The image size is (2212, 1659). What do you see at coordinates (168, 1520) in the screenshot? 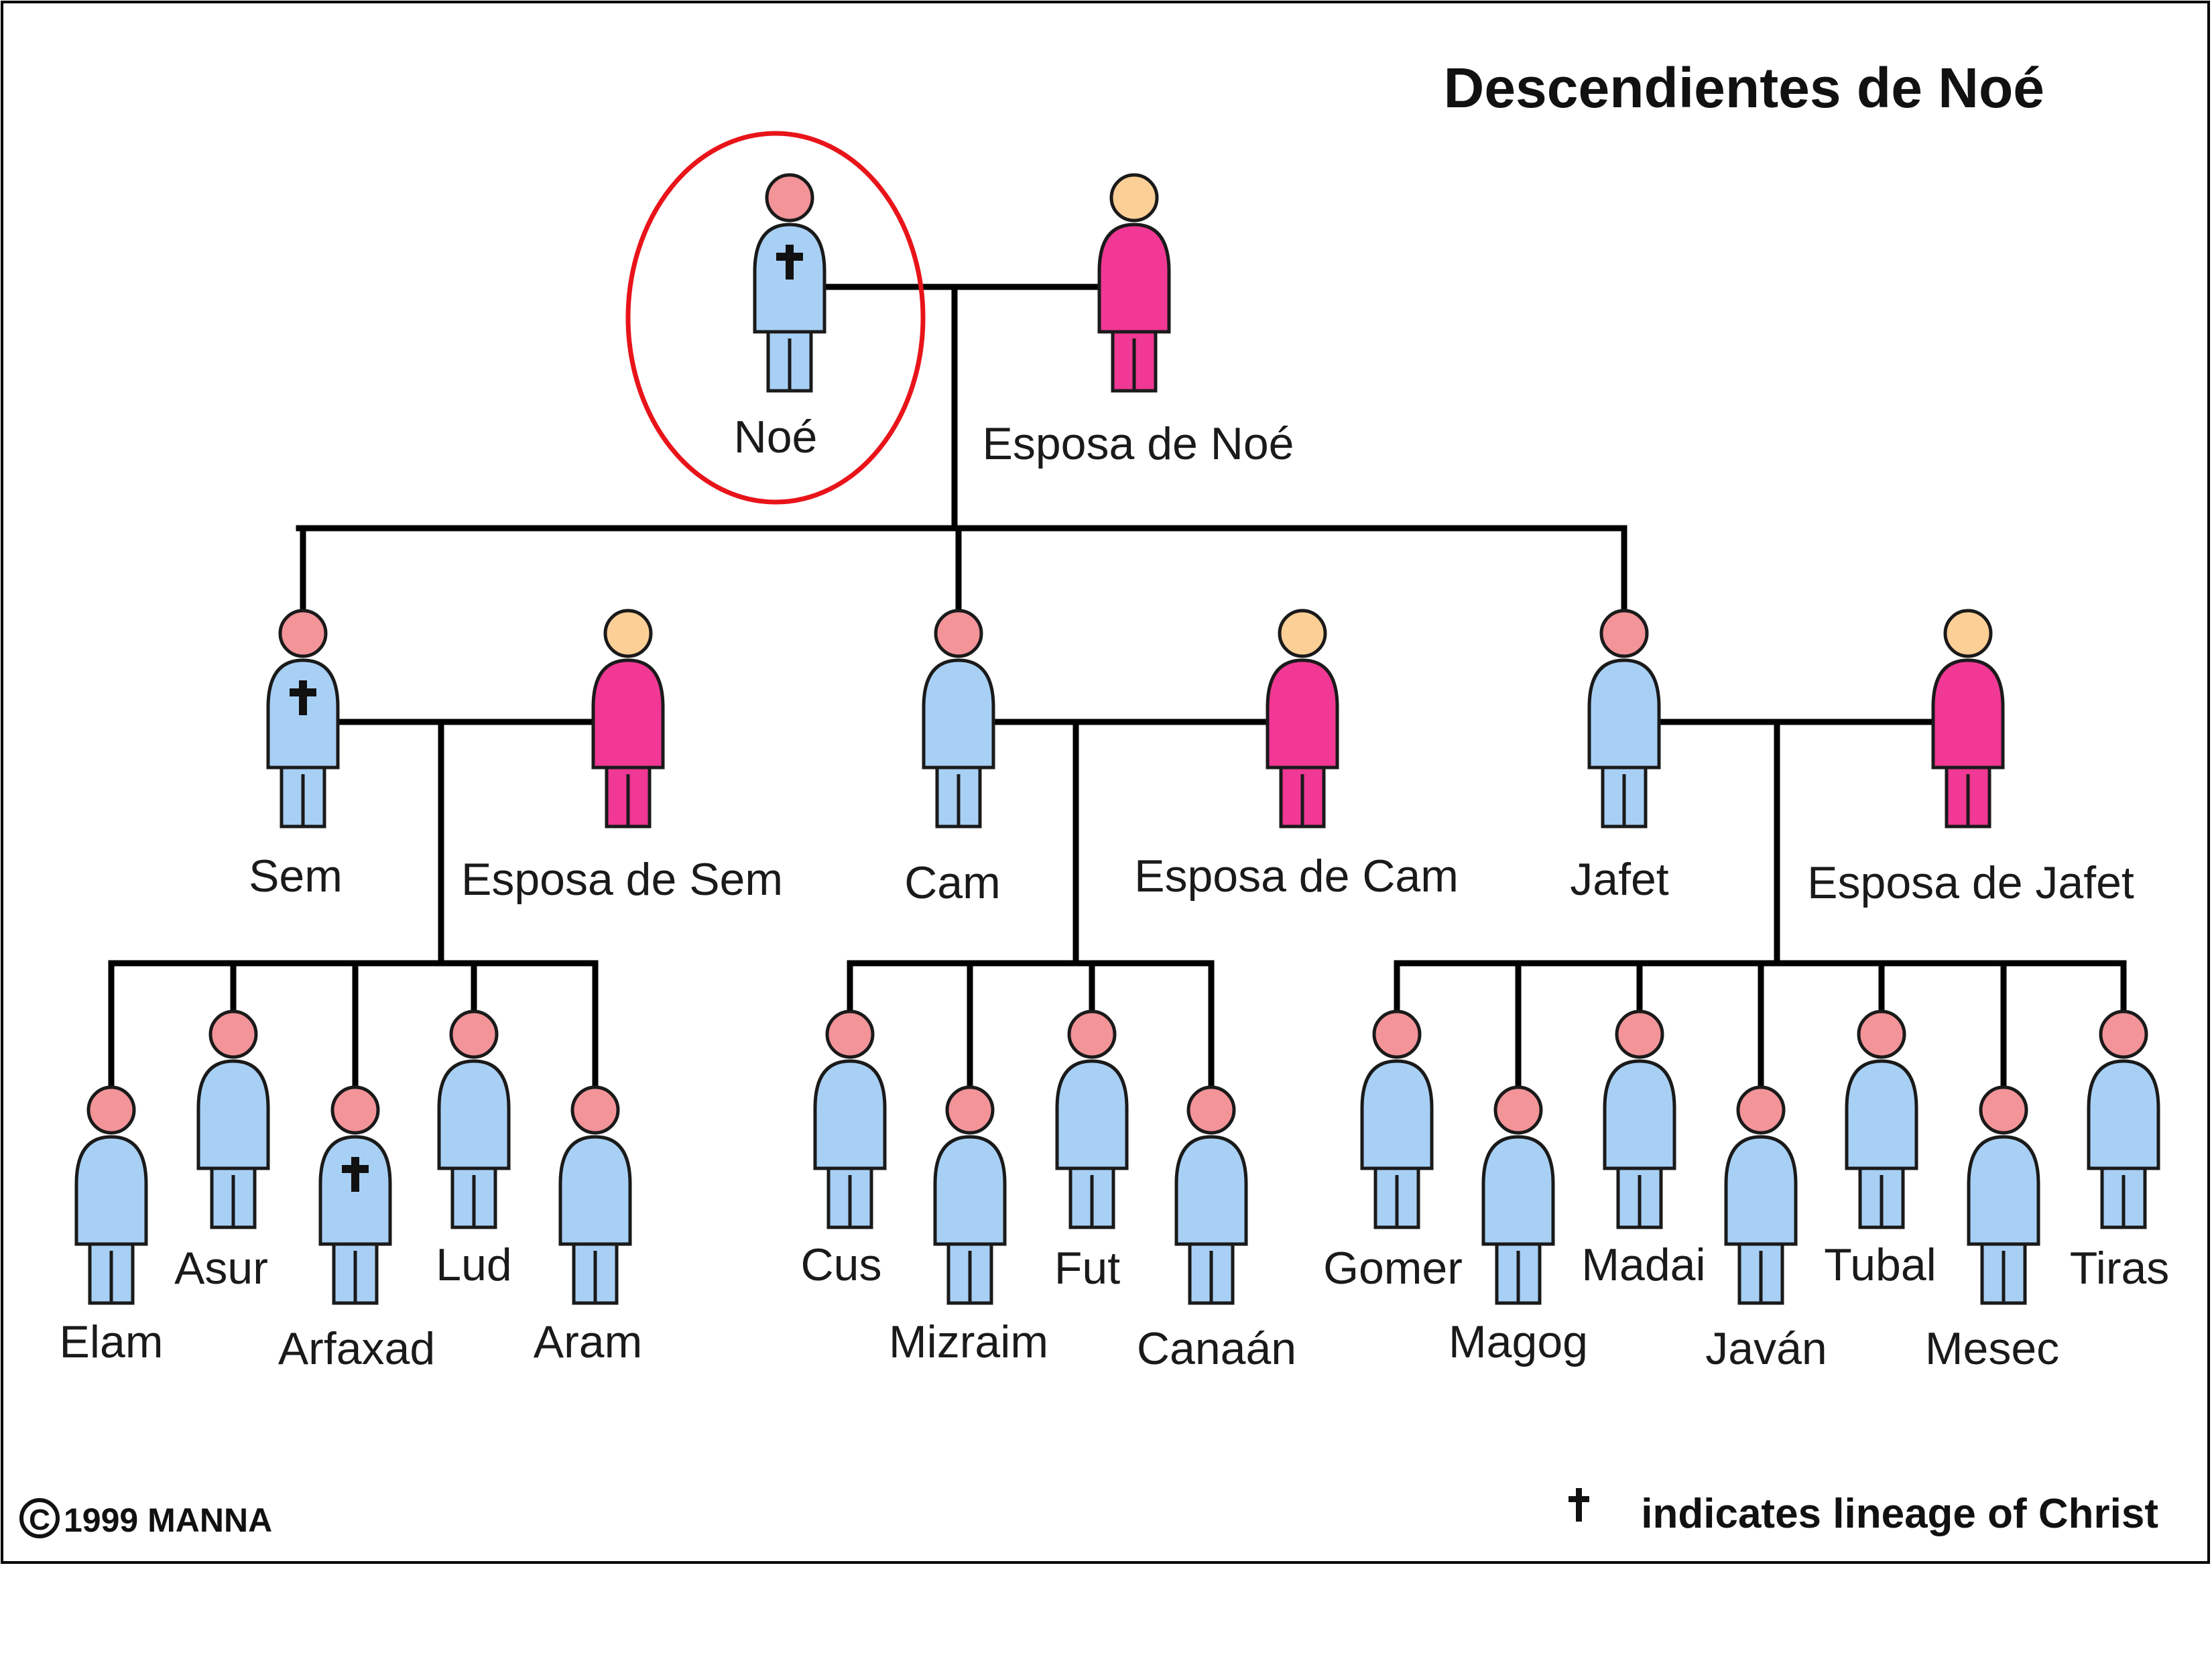
I see `copyright-text: 1999 MANNA` at bounding box center [168, 1520].